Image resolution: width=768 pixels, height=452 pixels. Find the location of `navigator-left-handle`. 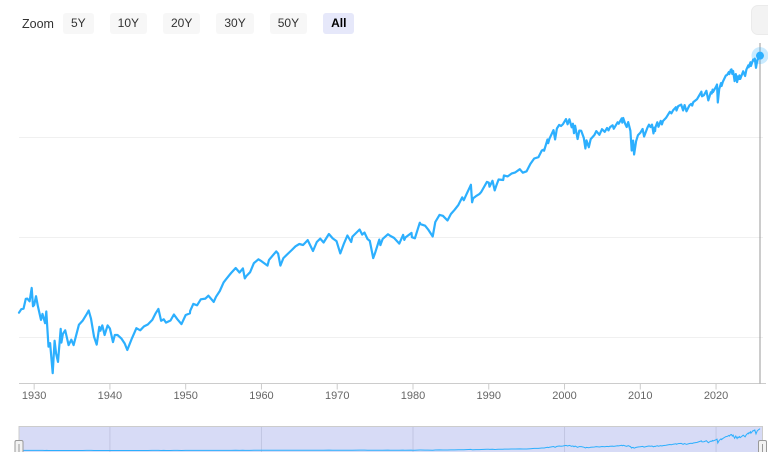

navigator-left-handle is located at coordinates (19, 446).